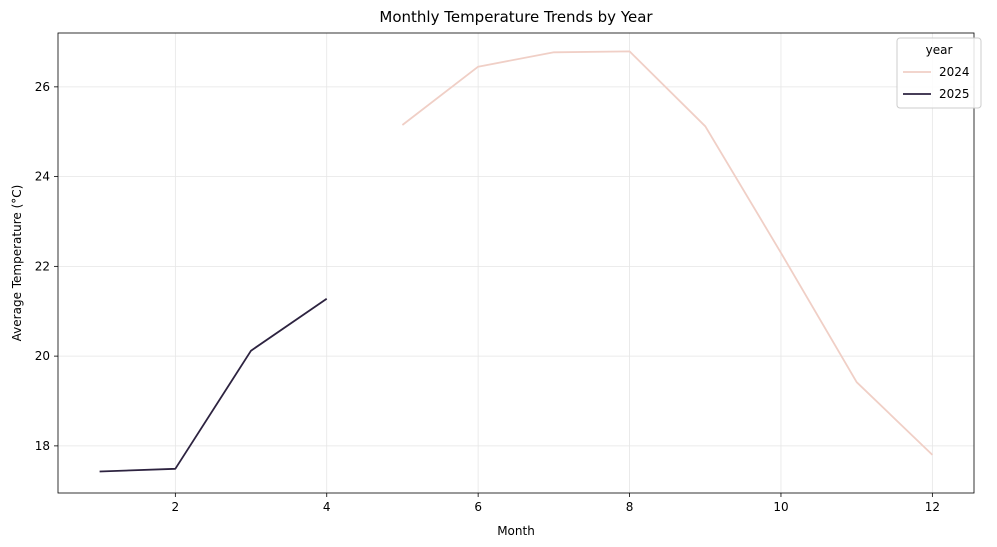 The height and width of the screenshot is (547, 997). What do you see at coordinates (516, 531) in the screenshot?
I see `x-axis-label: Month` at bounding box center [516, 531].